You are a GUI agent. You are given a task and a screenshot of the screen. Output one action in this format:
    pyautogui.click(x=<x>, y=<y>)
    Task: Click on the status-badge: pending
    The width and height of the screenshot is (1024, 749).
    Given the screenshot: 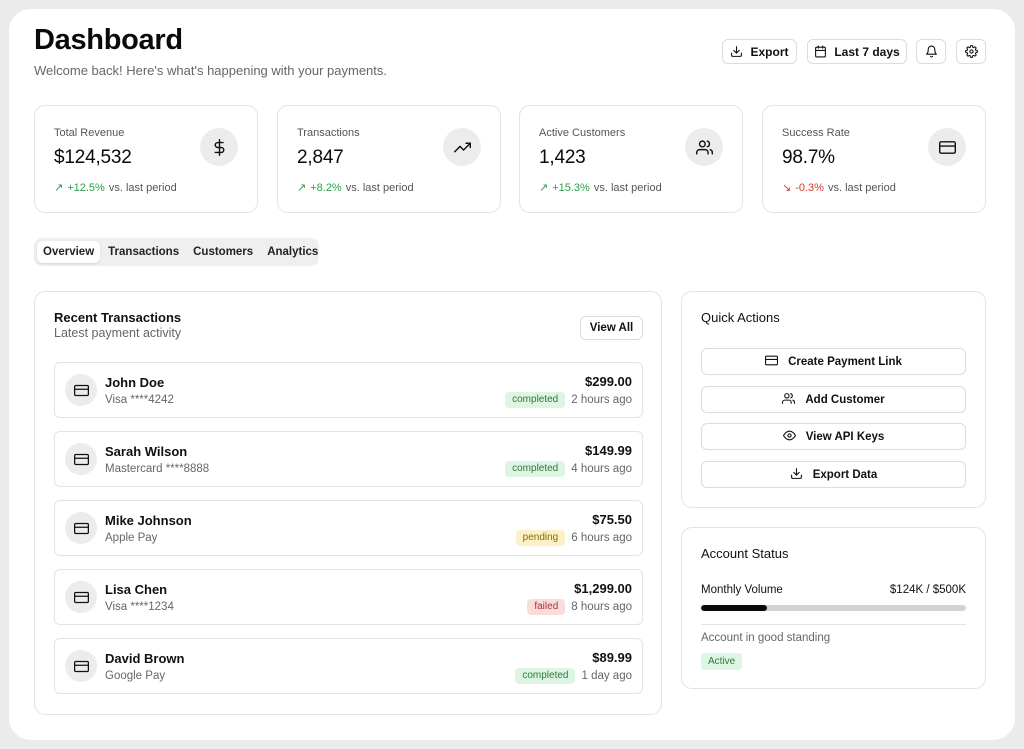 What is the action you would take?
    pyautogui.click(x=540, y=538)
    